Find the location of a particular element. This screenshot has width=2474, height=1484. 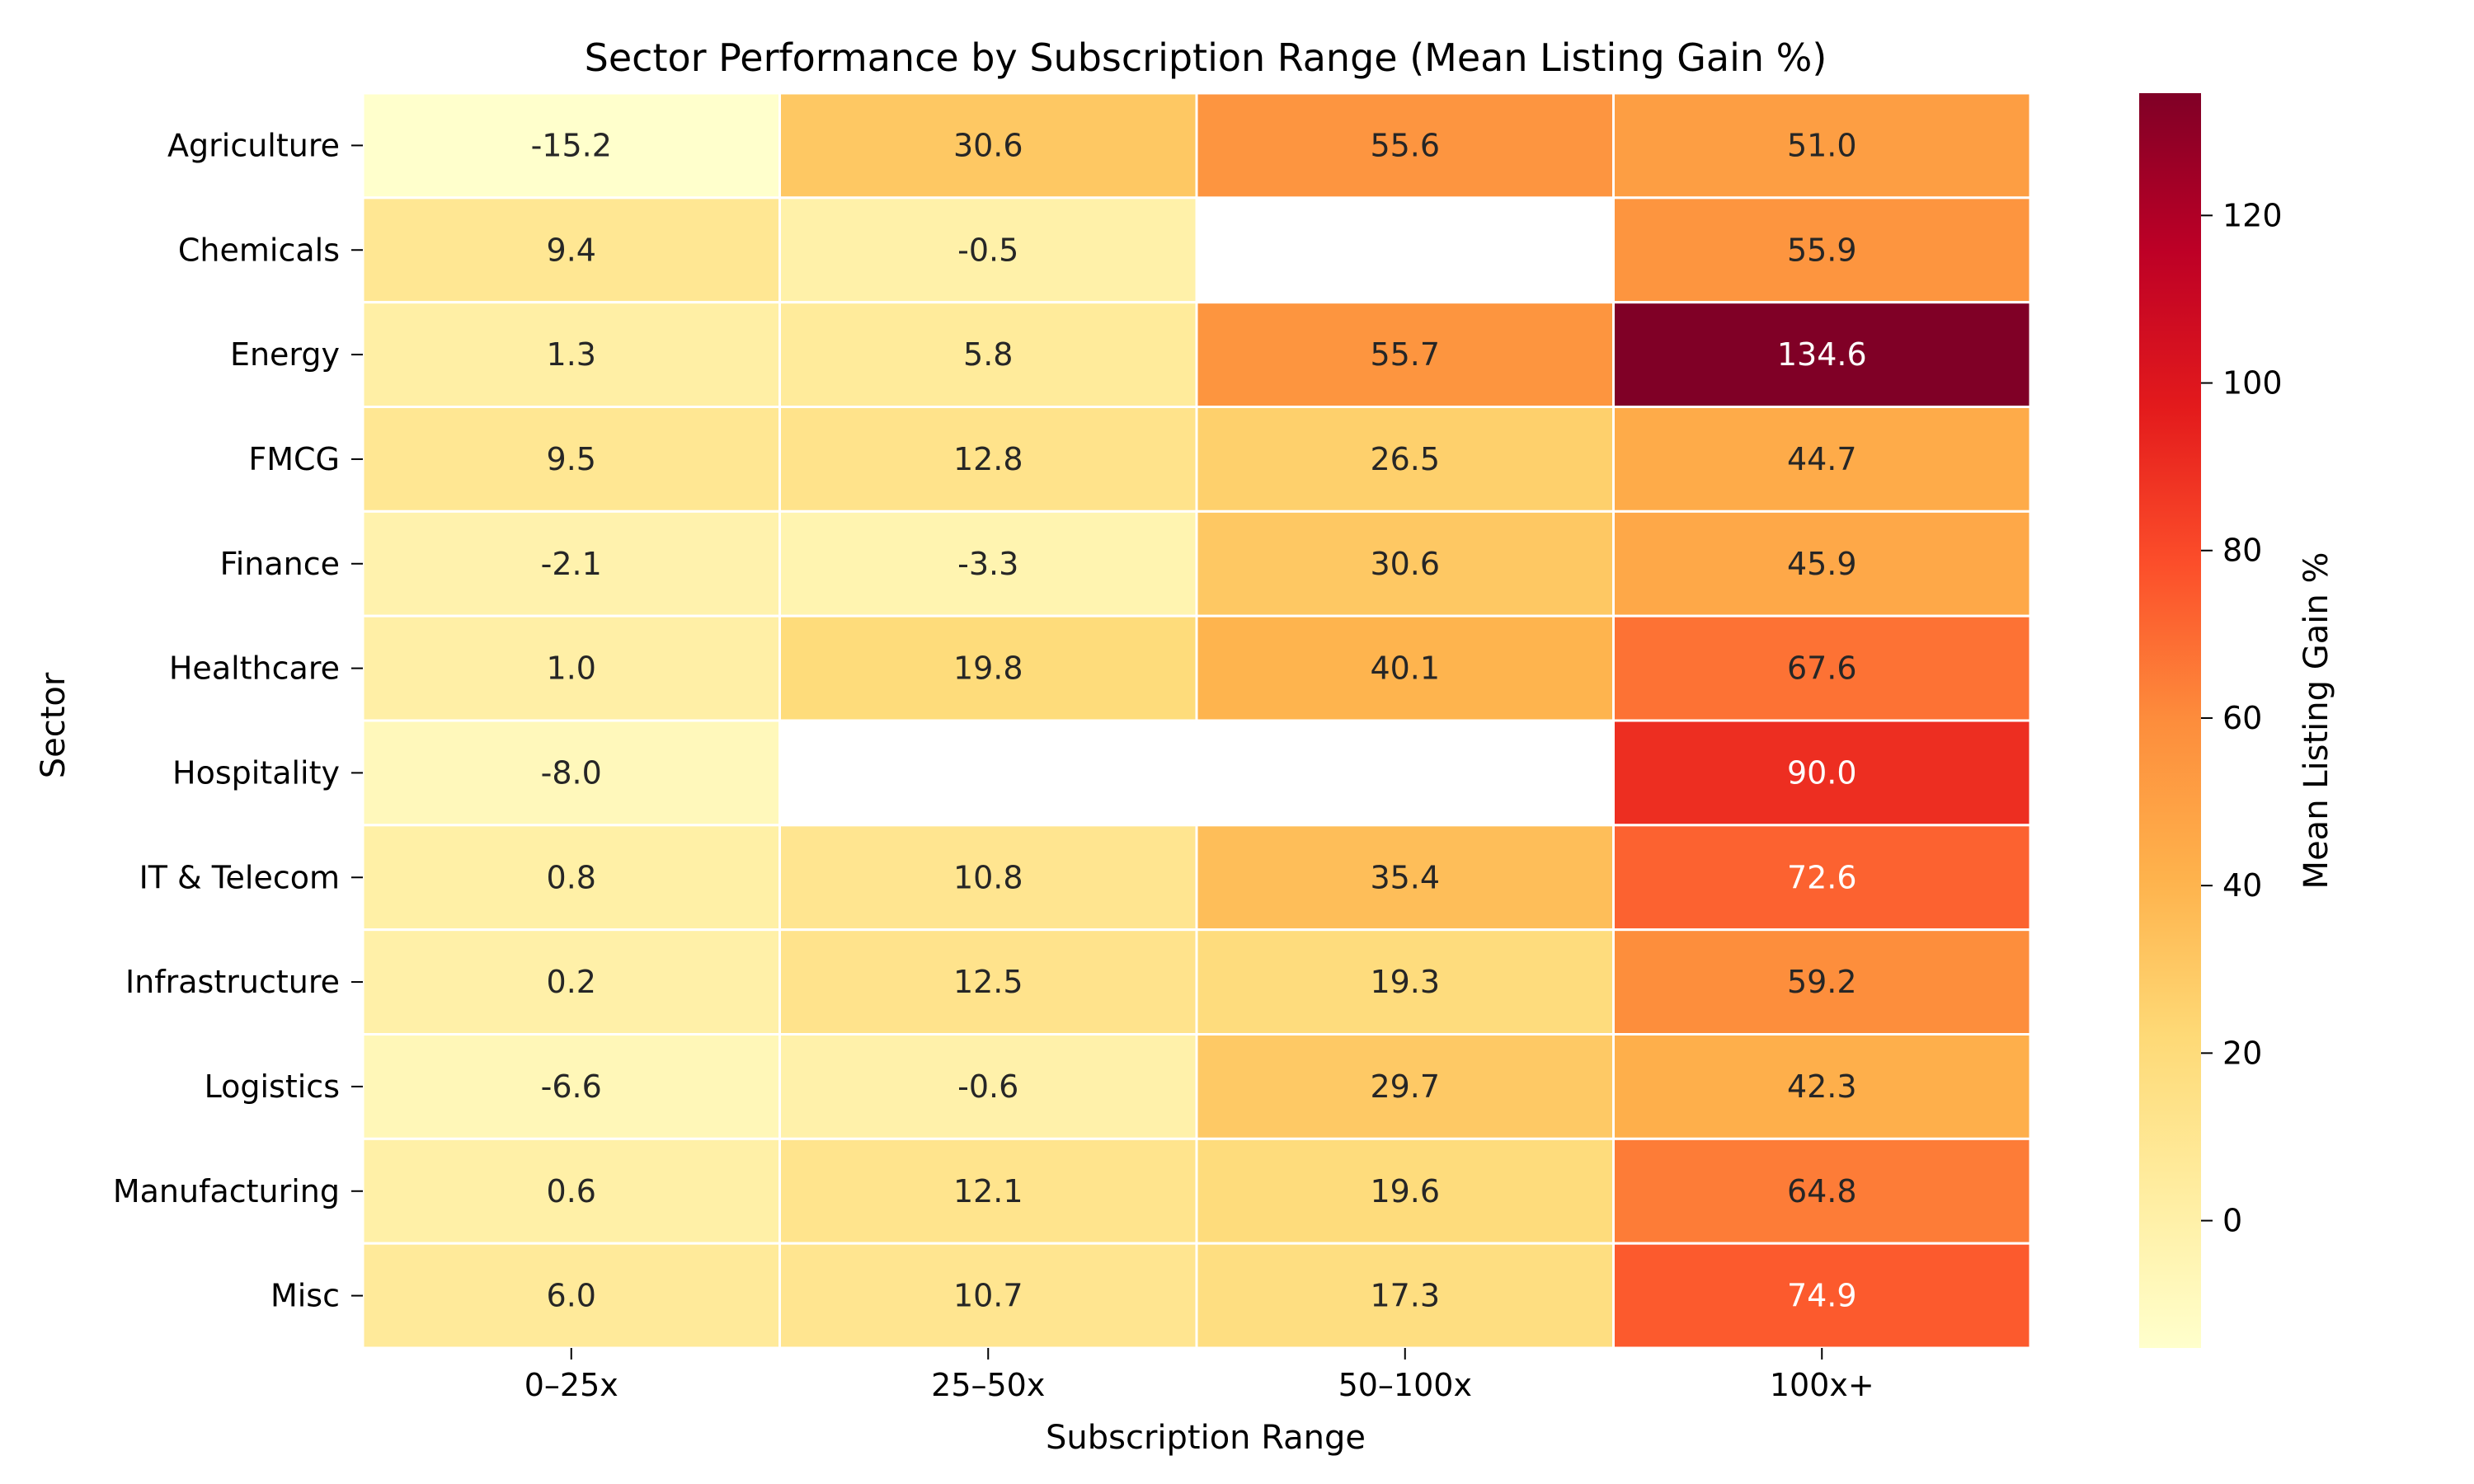

heatmap-cell-label: 12.1 is located at coordinates (988, 1191).